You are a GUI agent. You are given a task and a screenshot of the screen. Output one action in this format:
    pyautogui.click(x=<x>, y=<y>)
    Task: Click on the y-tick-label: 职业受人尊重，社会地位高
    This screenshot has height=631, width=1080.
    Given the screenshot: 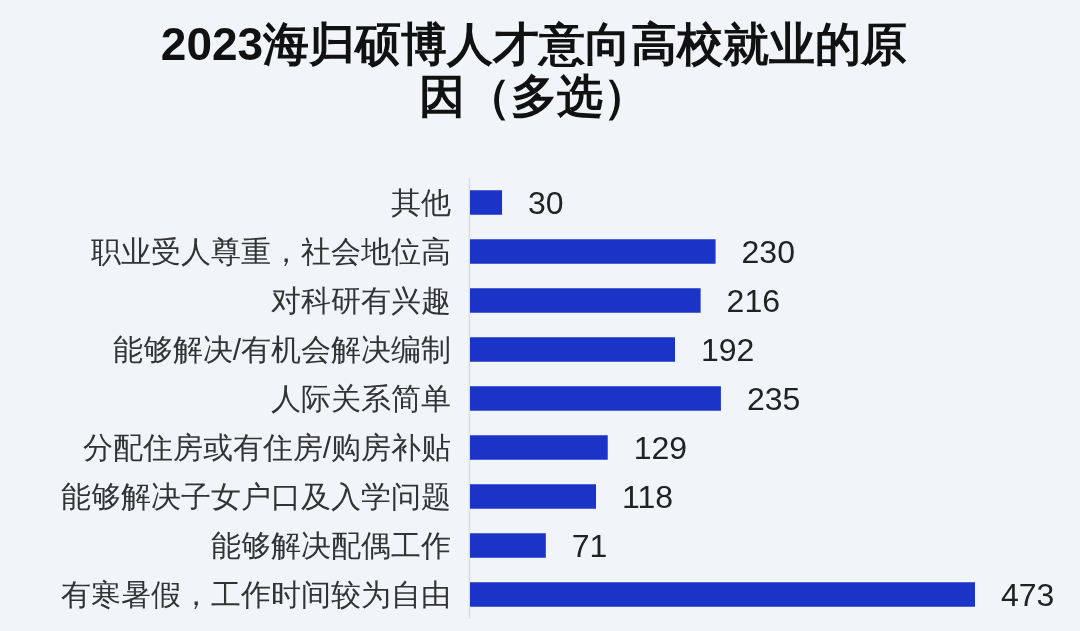 What is the action you would take?
    pyautogui.click(x=271, y=251)
    